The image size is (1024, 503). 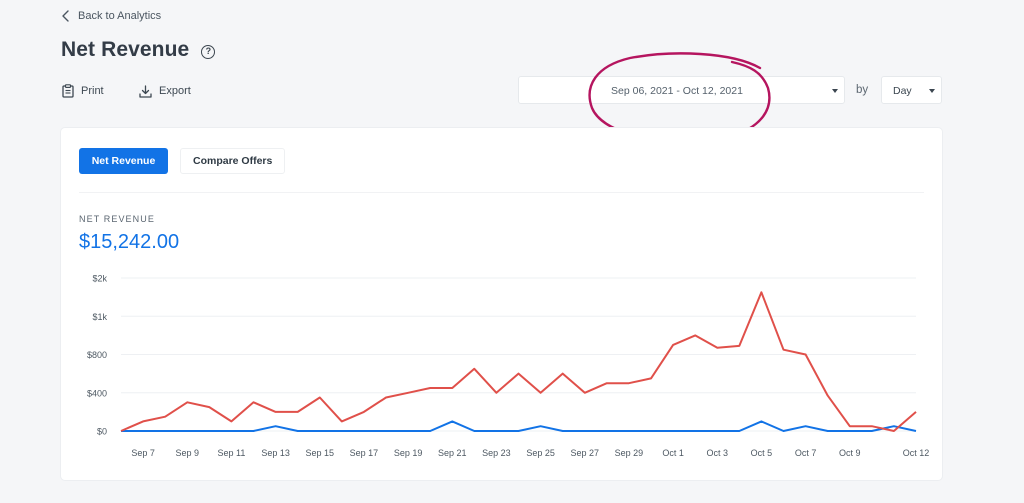 I want to click on x-tick-label: Sep 27, so click(x=584, y=453).